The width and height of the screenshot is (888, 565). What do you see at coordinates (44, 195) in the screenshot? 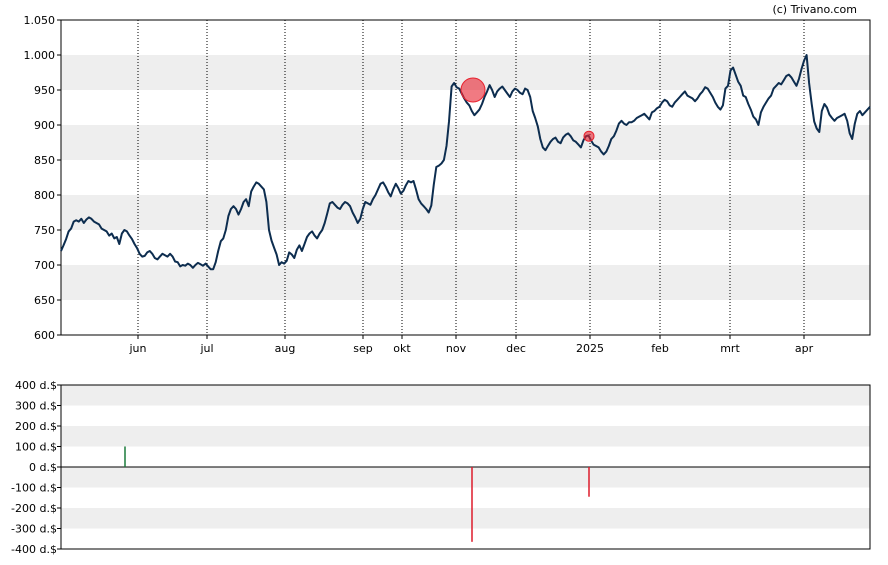
I see `price-y-tick-label: 800` at bounding box center [44, 195].